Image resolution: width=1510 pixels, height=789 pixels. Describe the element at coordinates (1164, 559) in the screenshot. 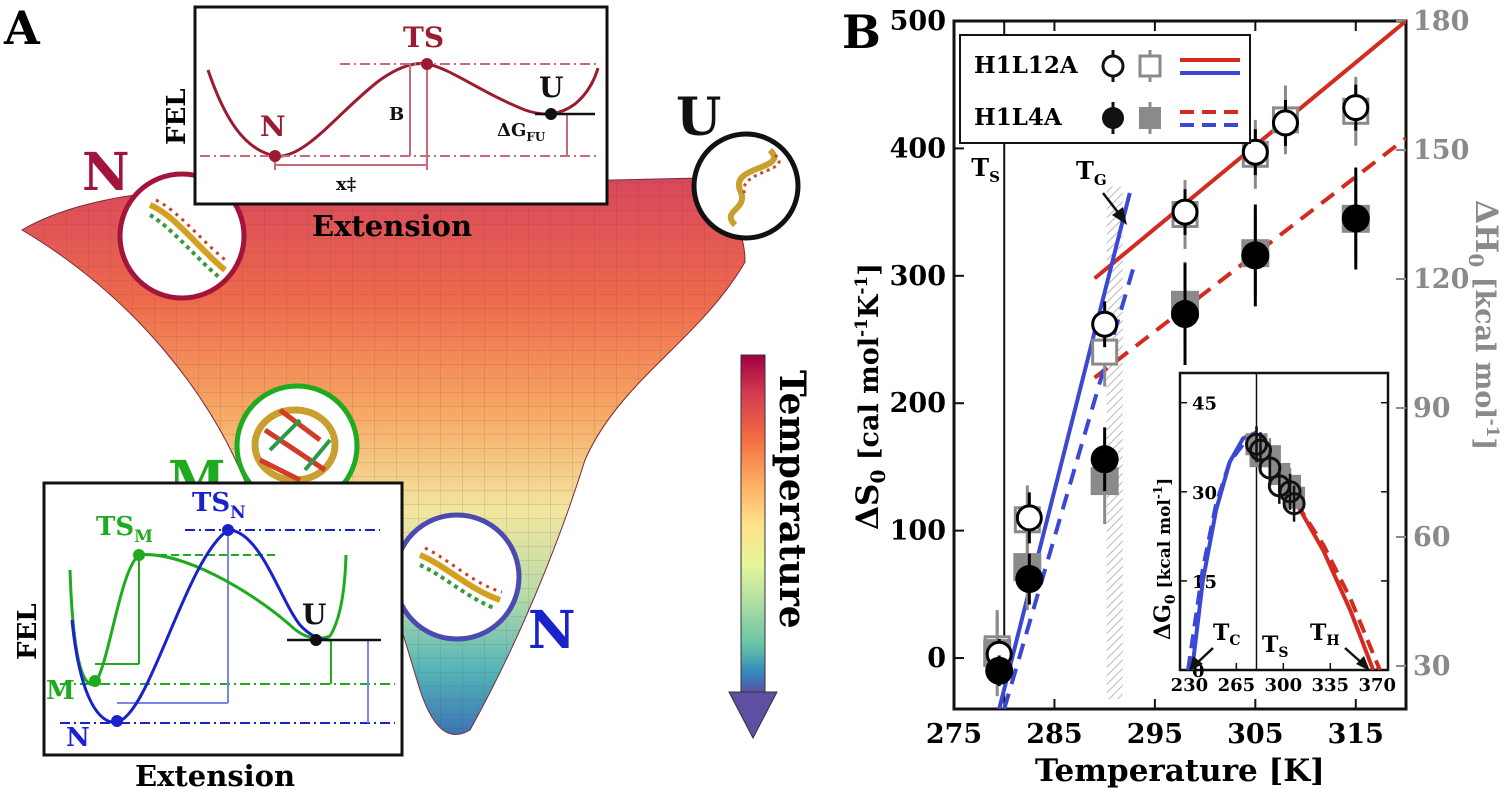

I see `inset-y-axis-label: ΔG0 [kcal mol-1]` at that location.